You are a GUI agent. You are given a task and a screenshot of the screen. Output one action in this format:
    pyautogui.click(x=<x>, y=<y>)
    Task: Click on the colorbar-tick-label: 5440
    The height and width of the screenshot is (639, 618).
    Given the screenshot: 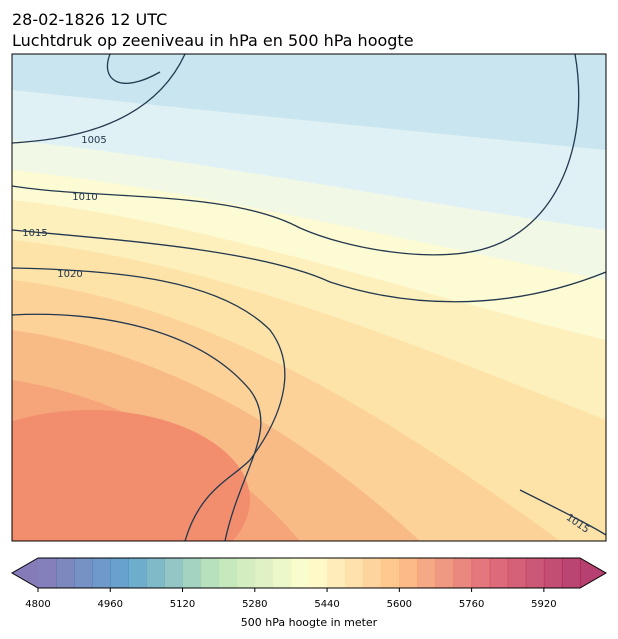 What is the action you would take?
    pyautogui.click(x=326, y=604)
    